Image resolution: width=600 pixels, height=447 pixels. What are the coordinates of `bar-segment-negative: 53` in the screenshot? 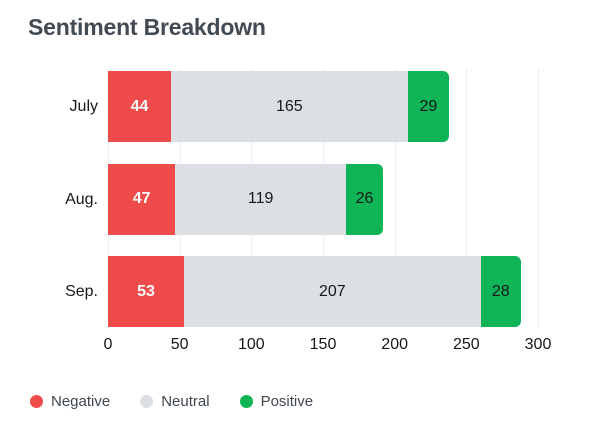 It's located at (146, 291).